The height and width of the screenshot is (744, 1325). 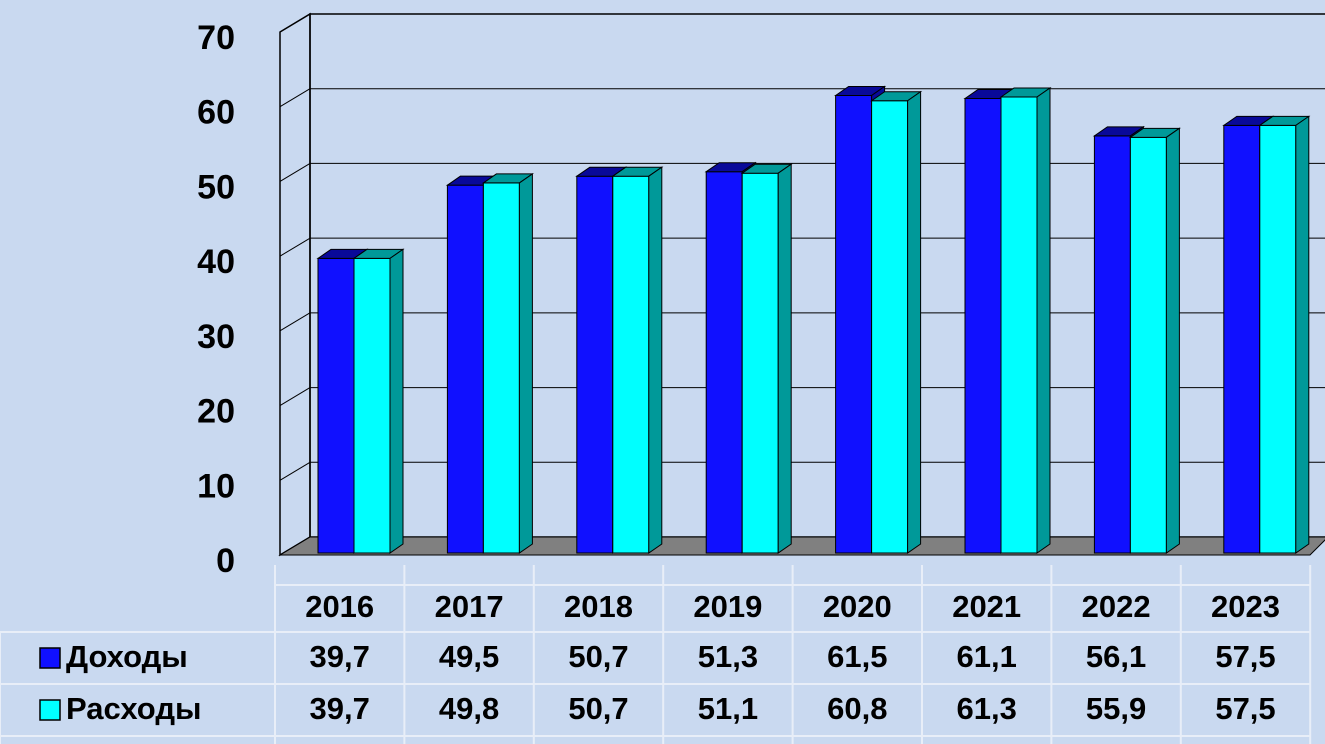 I want to click on x-tick-label: 2017, so click(x=469, y=606).